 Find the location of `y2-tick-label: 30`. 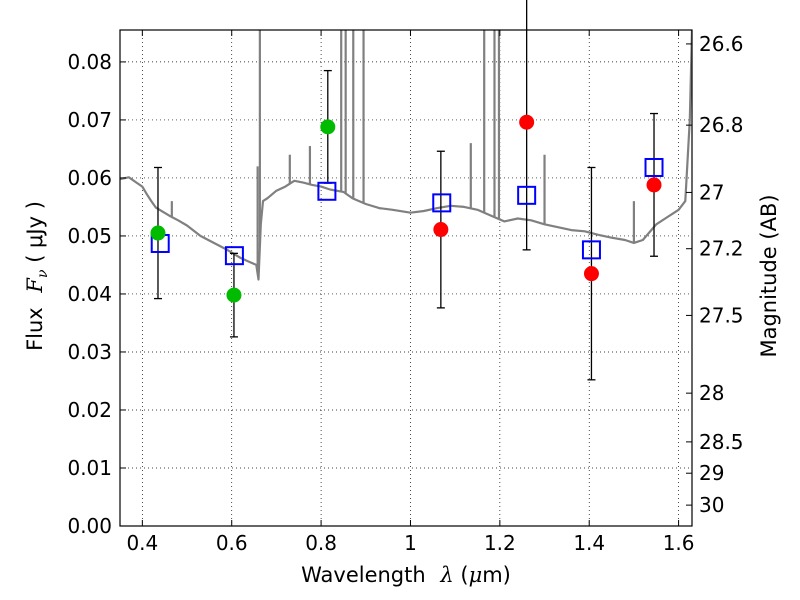

y2-tick-label: 30 is located at coordinates (711, 505).